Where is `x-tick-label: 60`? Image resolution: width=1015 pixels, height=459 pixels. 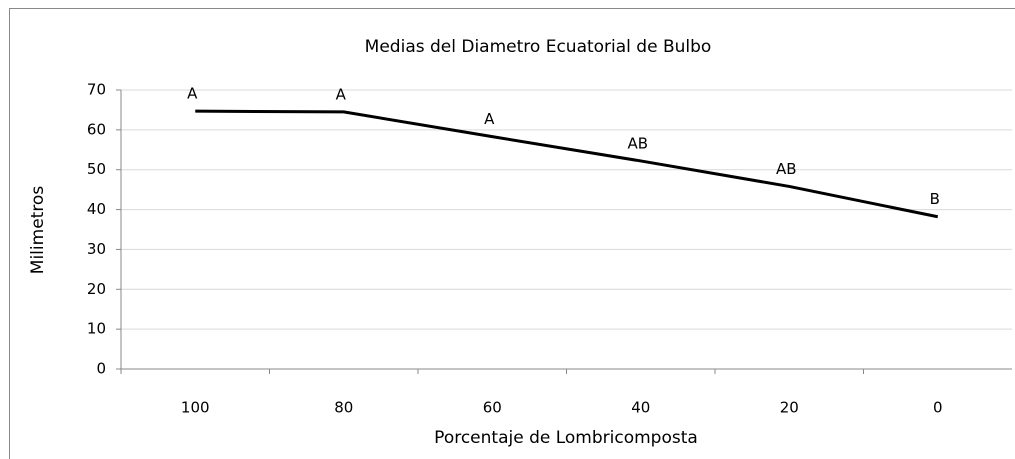
x-tick-label: 60 is located at coordinates (492, 408).